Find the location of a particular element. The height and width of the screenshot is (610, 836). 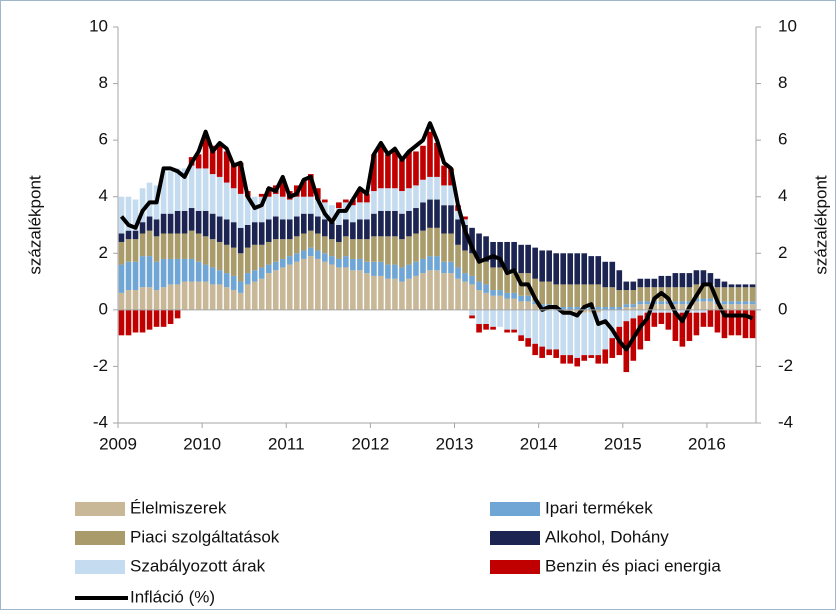

x-tick-label: 2015 is located at coordinates (623, 443).